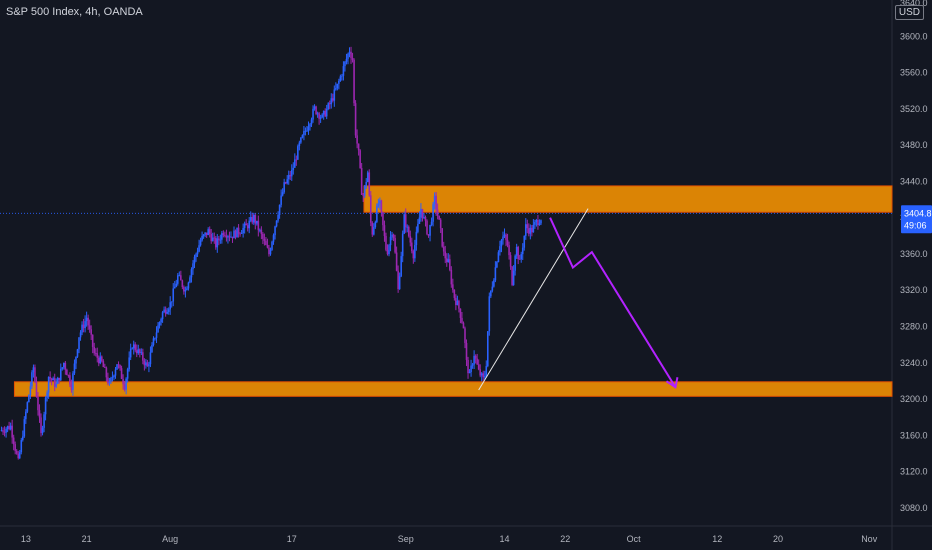 Image resolution: width=932 pixels, height=550 pixels. What do you see at coordinates (914, 399) in the screenshot?
I see `y-tick-label: 3200.0` at bounding box center [914, 399].